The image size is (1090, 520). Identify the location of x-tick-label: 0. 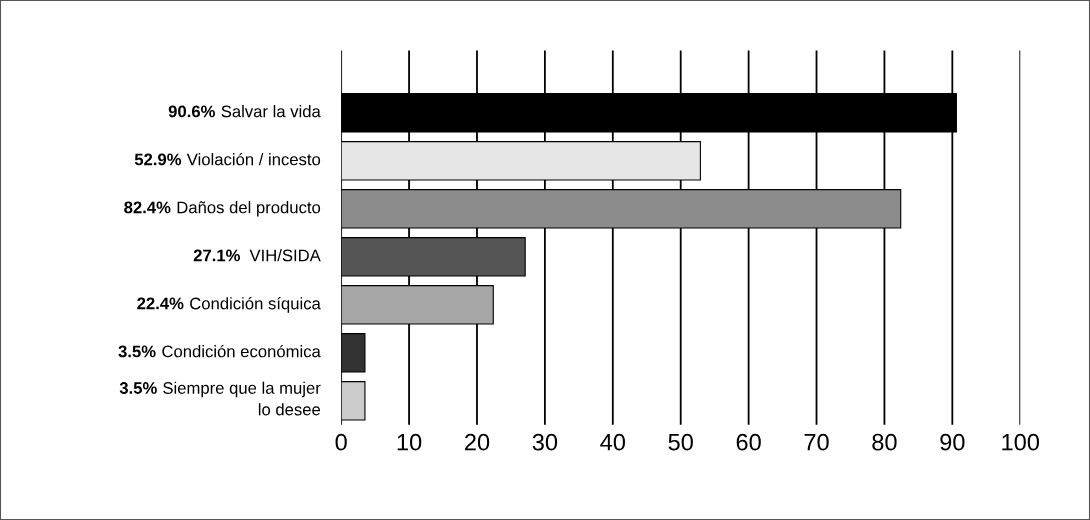
(341, 442).